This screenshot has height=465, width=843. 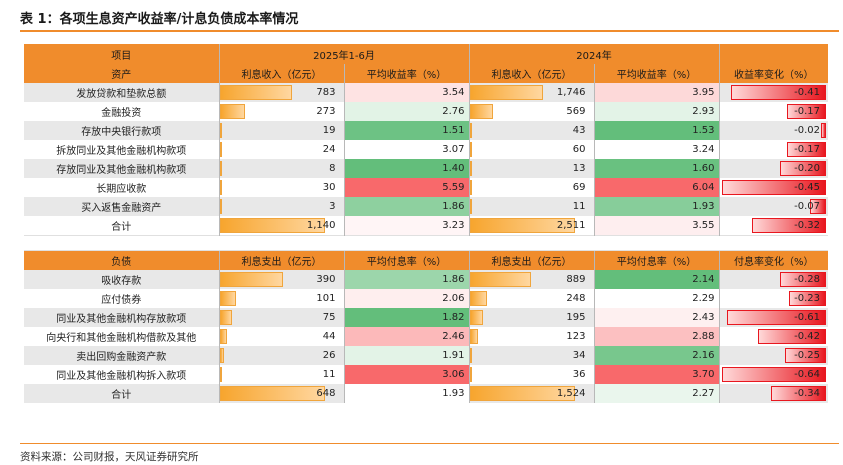 What do you see at coordinates (329, 149) in the screenshot?
I see `amount-value: 24` at bounding box center [329, 149].